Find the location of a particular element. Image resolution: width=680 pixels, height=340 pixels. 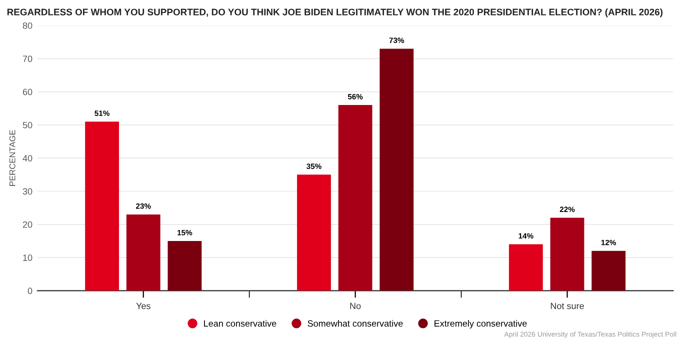

x-tick-label: No is located at coordinates (355, 306).